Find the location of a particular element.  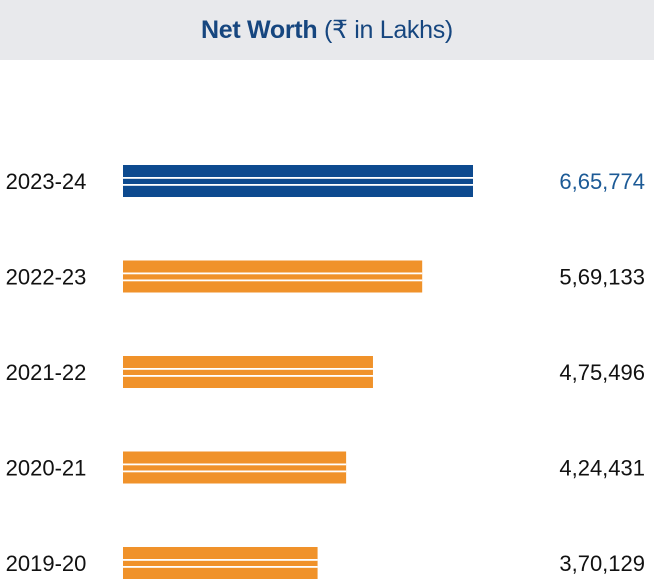

chart-title-unit: (₹ in Lakhs) is located at coordinates (385, 30).